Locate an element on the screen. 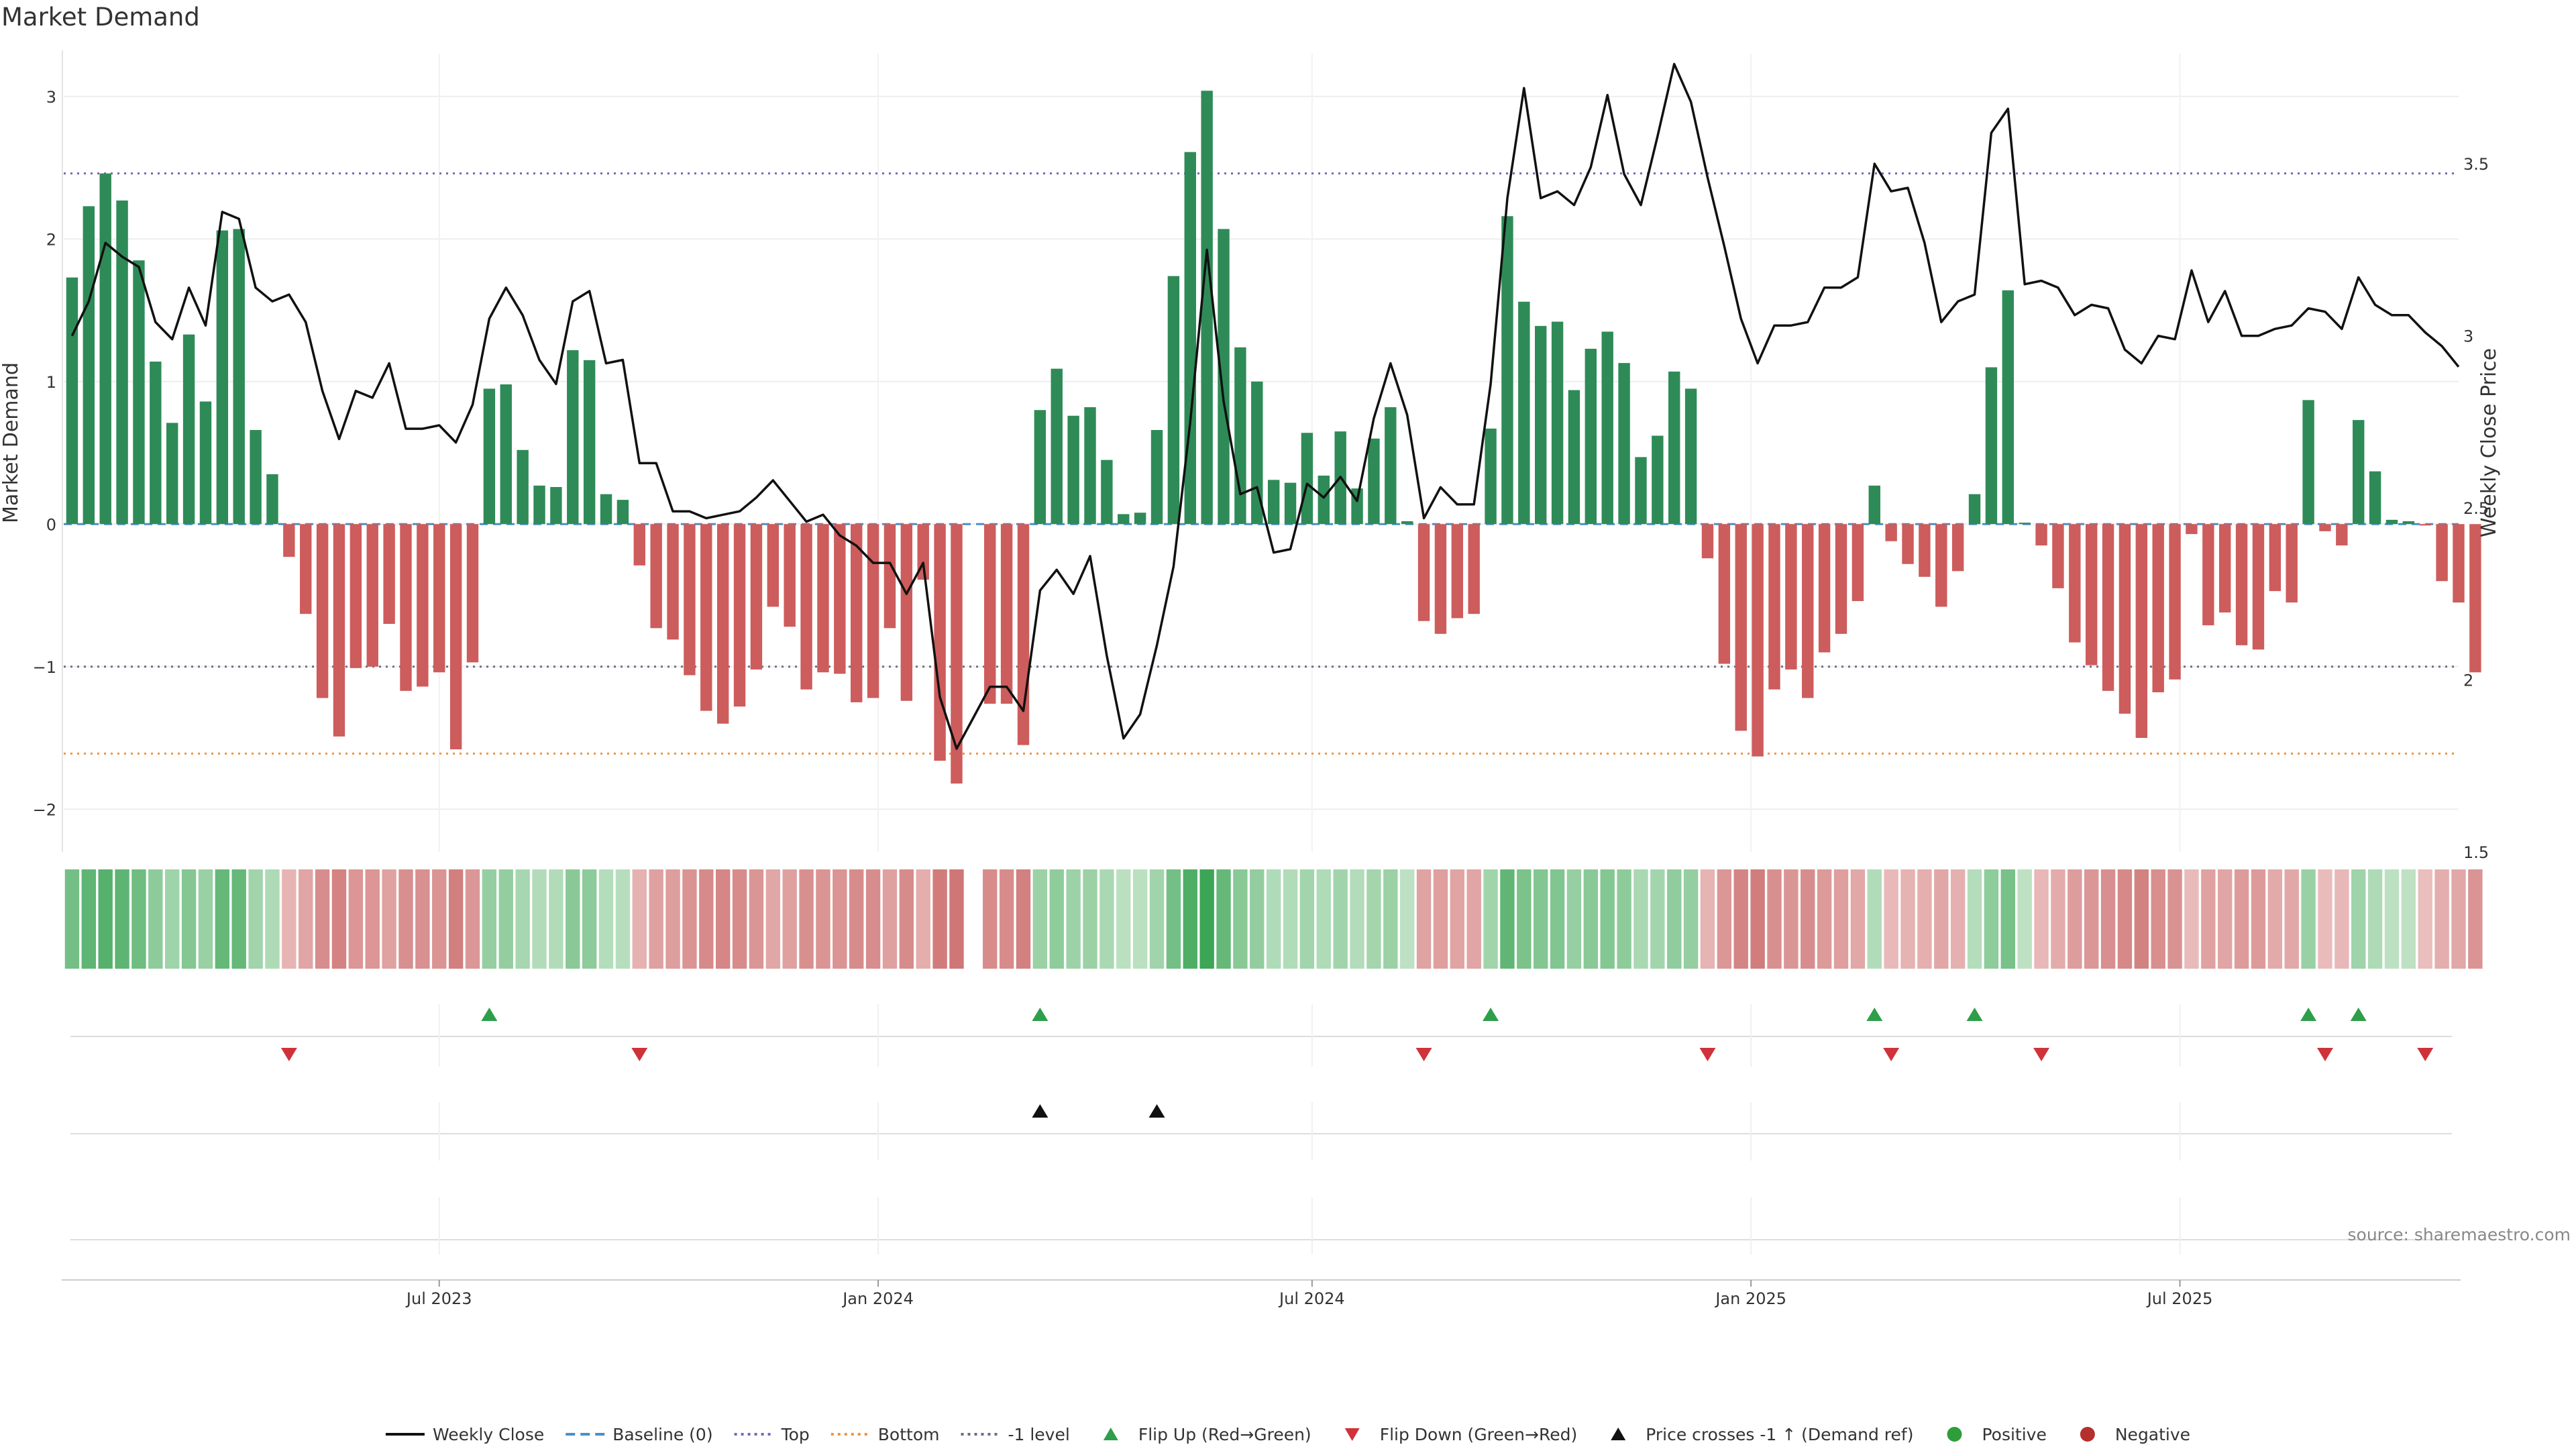  demand-heat-strip is located at coordinates (1273, 919).